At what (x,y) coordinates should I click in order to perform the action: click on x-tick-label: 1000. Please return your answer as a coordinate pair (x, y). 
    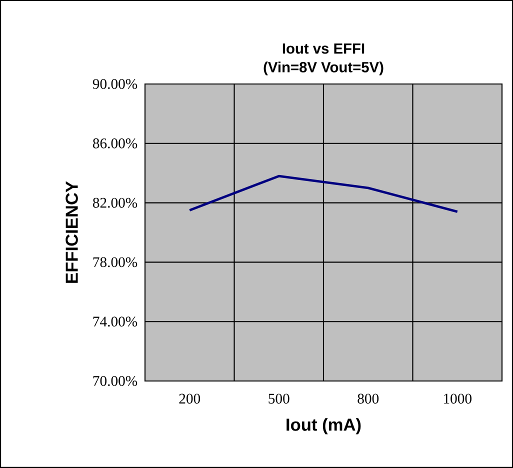
    Looking at the image, I should click on (458, 399).